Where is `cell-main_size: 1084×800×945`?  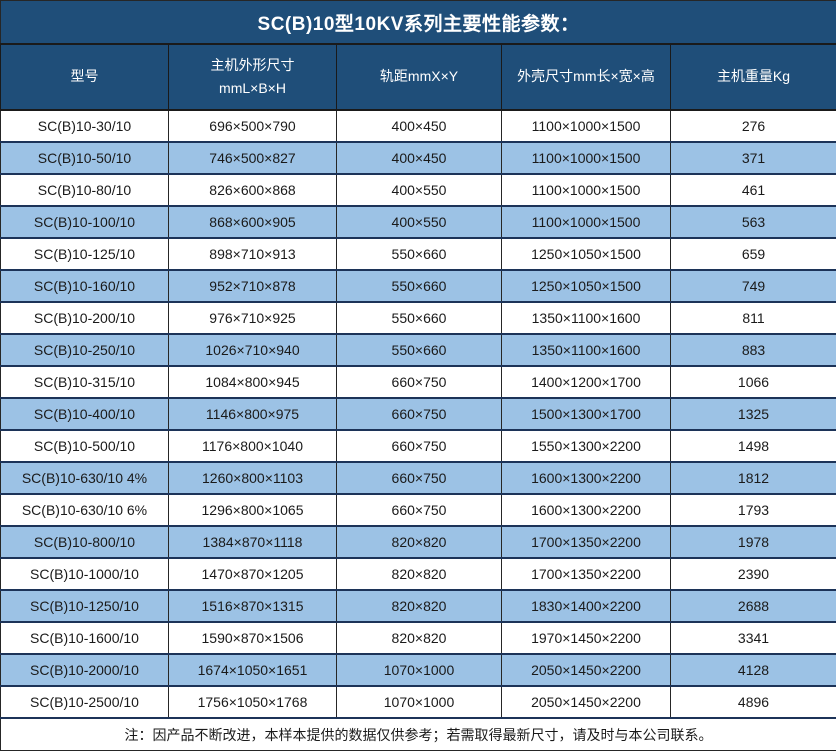
cell-main_size: 1084×800×945 is located at coordinates (253, 382).